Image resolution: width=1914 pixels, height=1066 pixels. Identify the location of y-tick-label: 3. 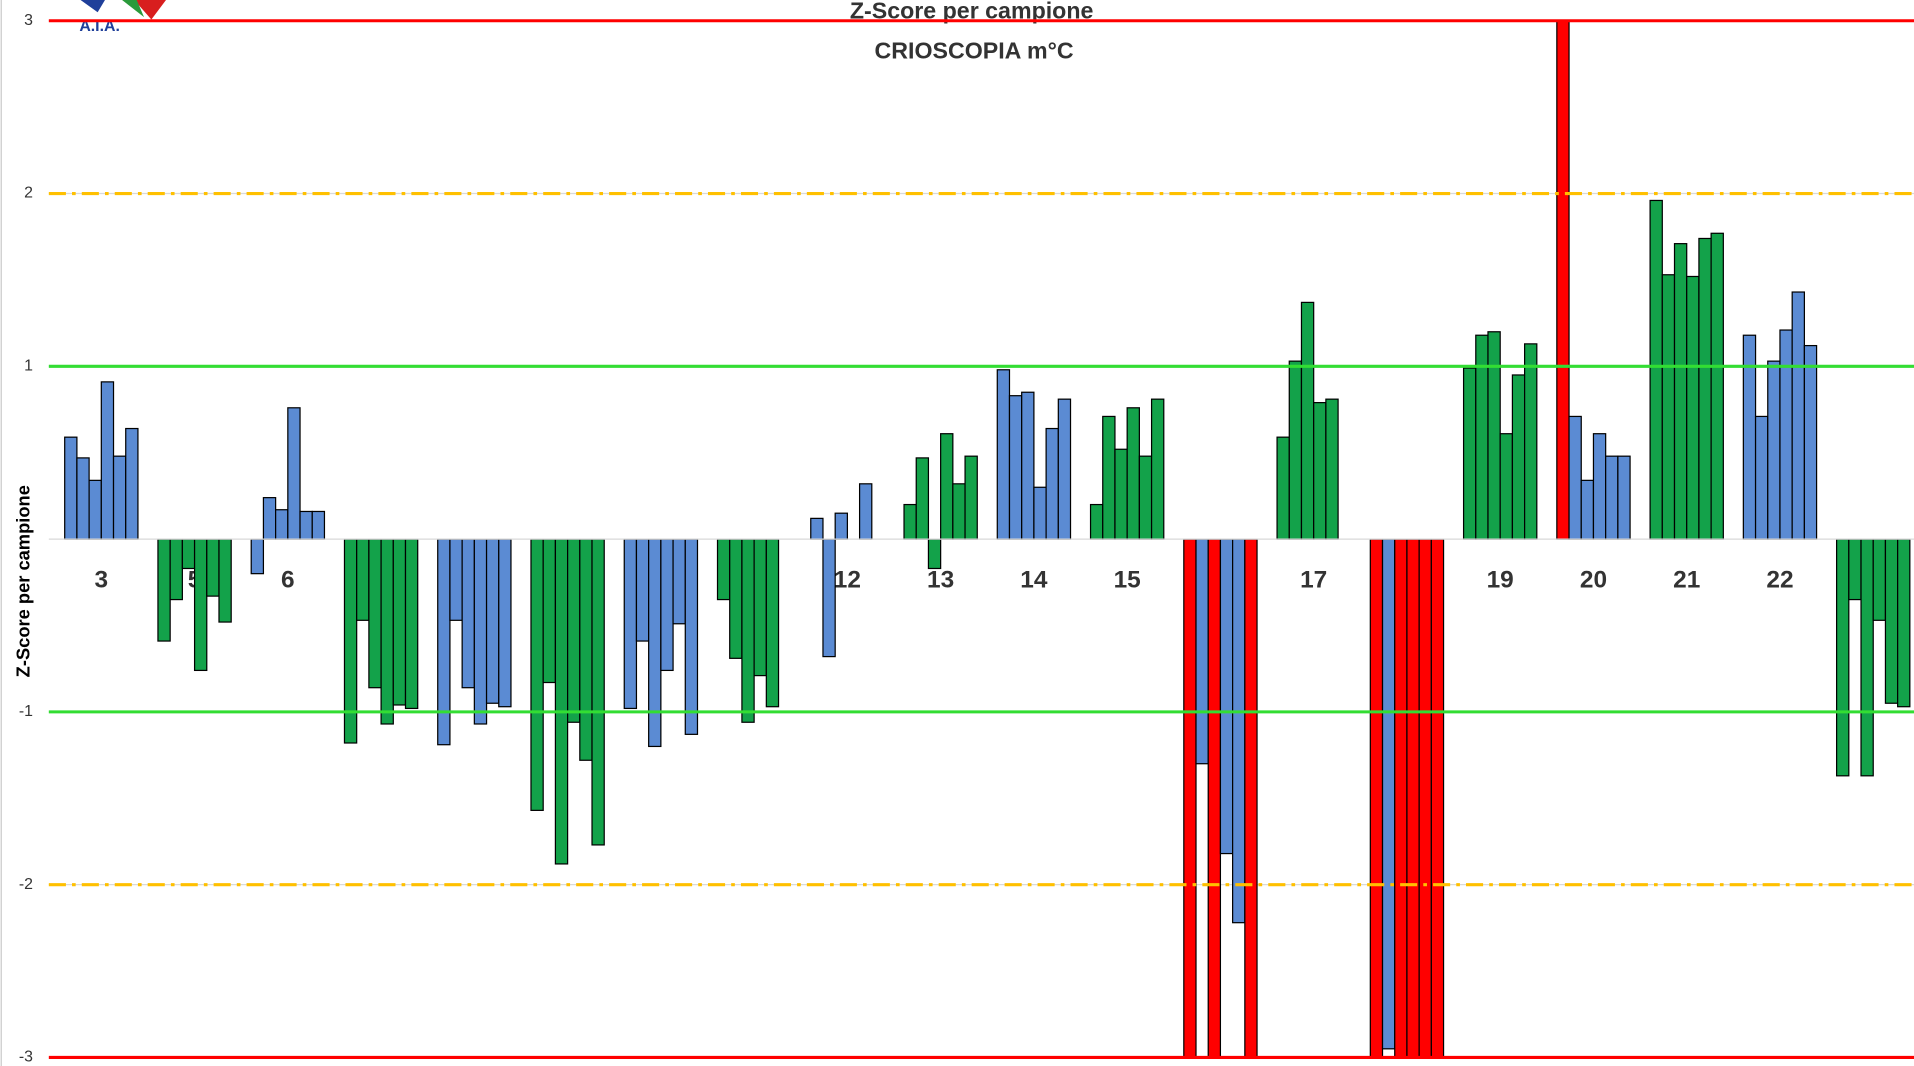
(28, 20).